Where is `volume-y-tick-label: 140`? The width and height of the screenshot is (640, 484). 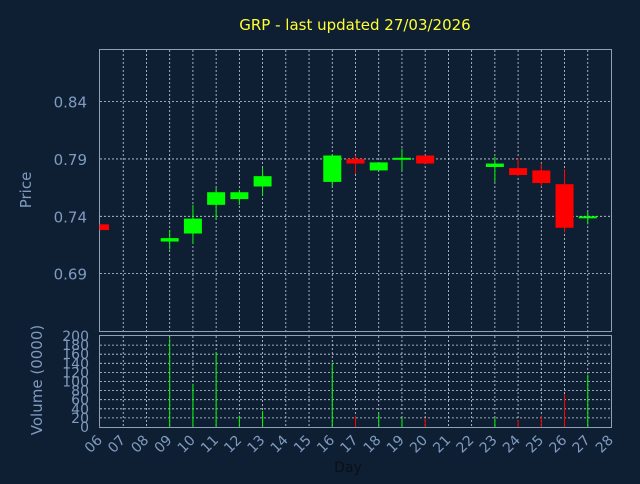
volume-y-tick-label: 140 is located at coordinates (75, 364).